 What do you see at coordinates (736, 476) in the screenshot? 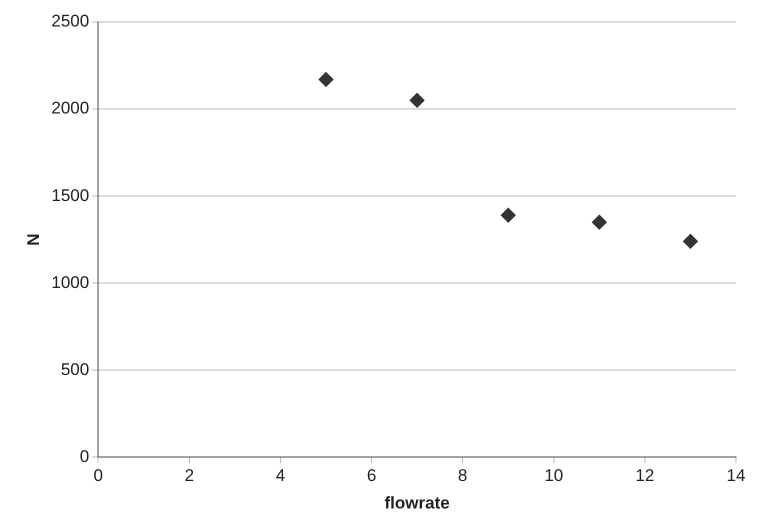
I see `x-tick-label: 14` at bounding box center [736, 476].